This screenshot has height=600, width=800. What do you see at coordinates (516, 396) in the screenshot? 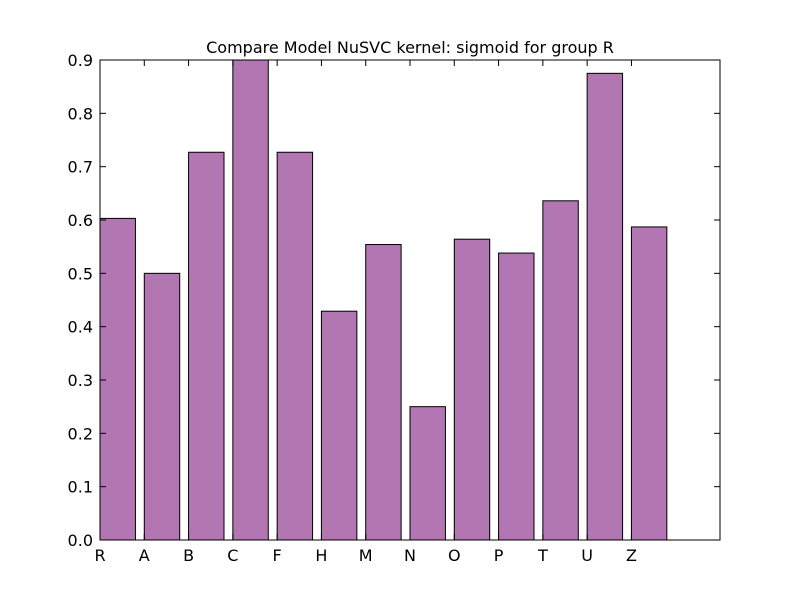
I see `bar-P` at bounding box center [516, 396].